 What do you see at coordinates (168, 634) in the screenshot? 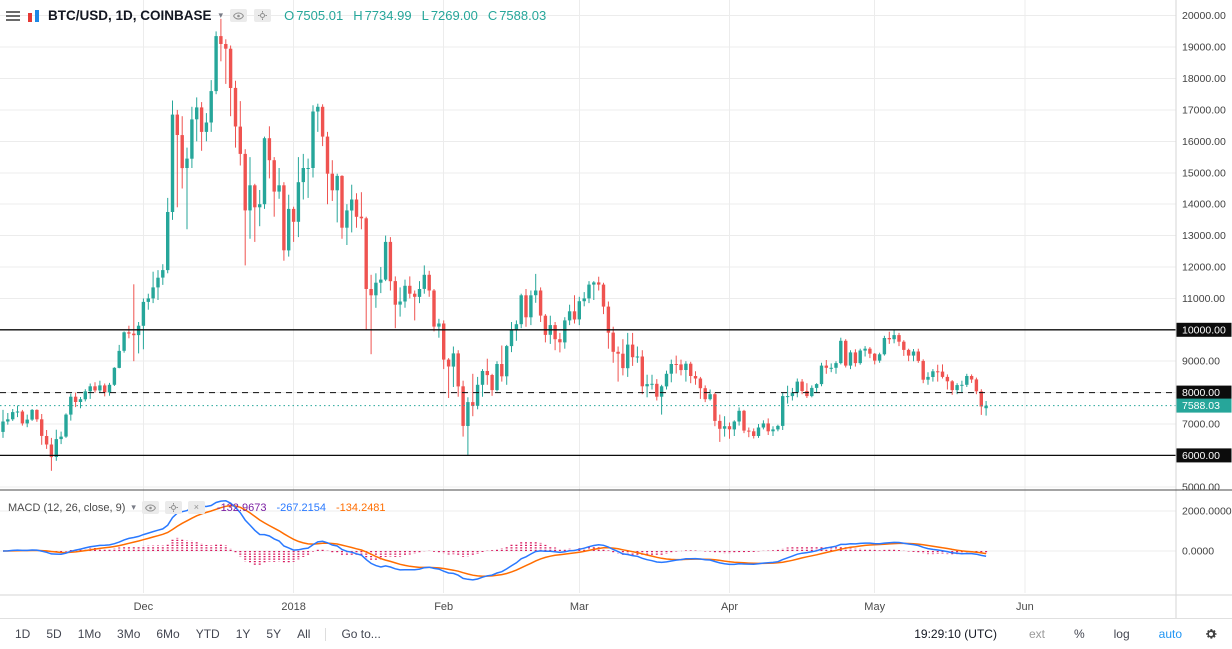
I see `range-6mo-button: 6Mo` at bounding box center [168, 634].